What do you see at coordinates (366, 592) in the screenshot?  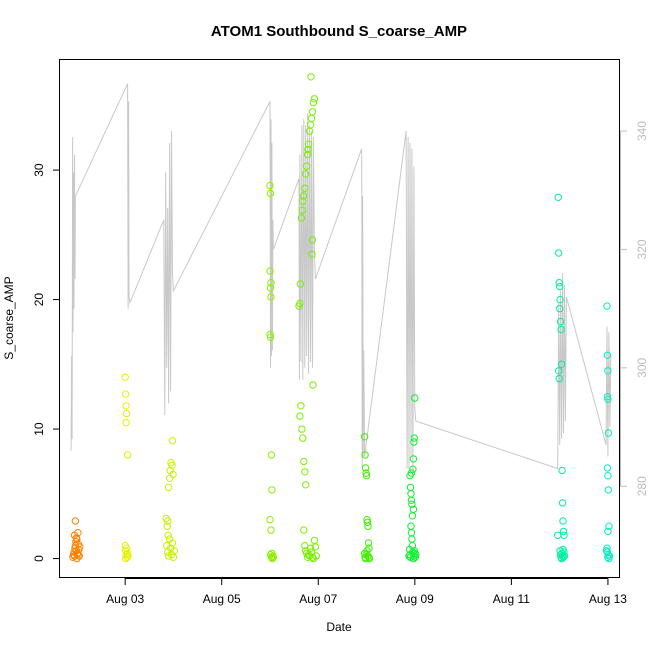 I see `x-axis: Aug 03 Aug 05 Aug 07 Aug 09 Aug 11 Aug 13` at bounding box center [366, 592].